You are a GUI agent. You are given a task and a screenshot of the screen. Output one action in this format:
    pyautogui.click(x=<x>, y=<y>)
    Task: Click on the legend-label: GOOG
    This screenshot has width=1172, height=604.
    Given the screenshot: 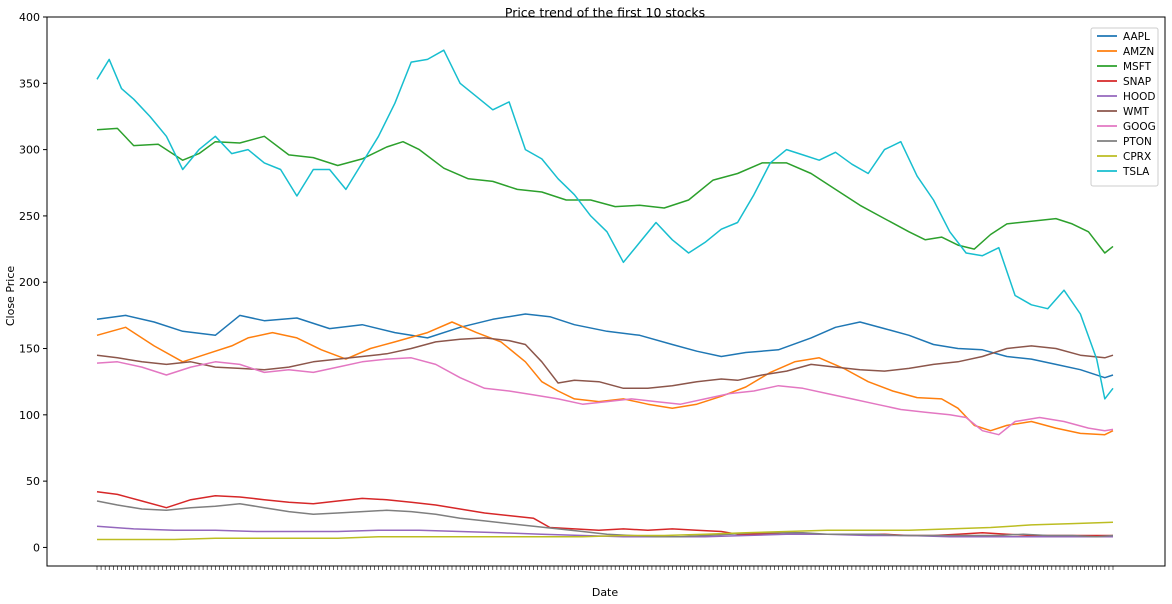 What is the action you would take?
    pyautogui.click(x=1139, y=127)
    